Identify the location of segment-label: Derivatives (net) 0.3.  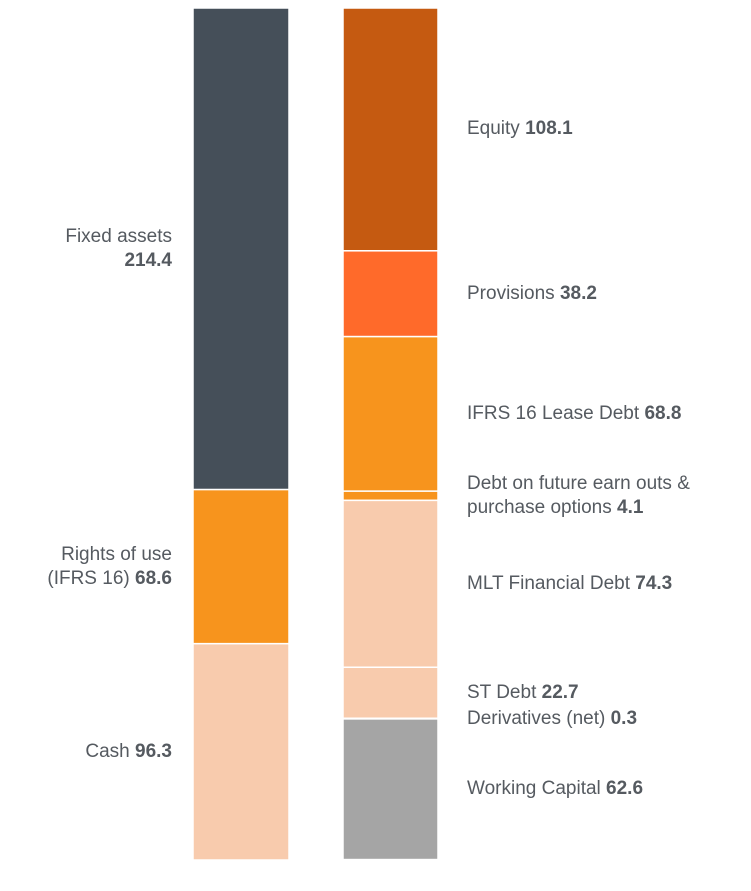
(607, 719).